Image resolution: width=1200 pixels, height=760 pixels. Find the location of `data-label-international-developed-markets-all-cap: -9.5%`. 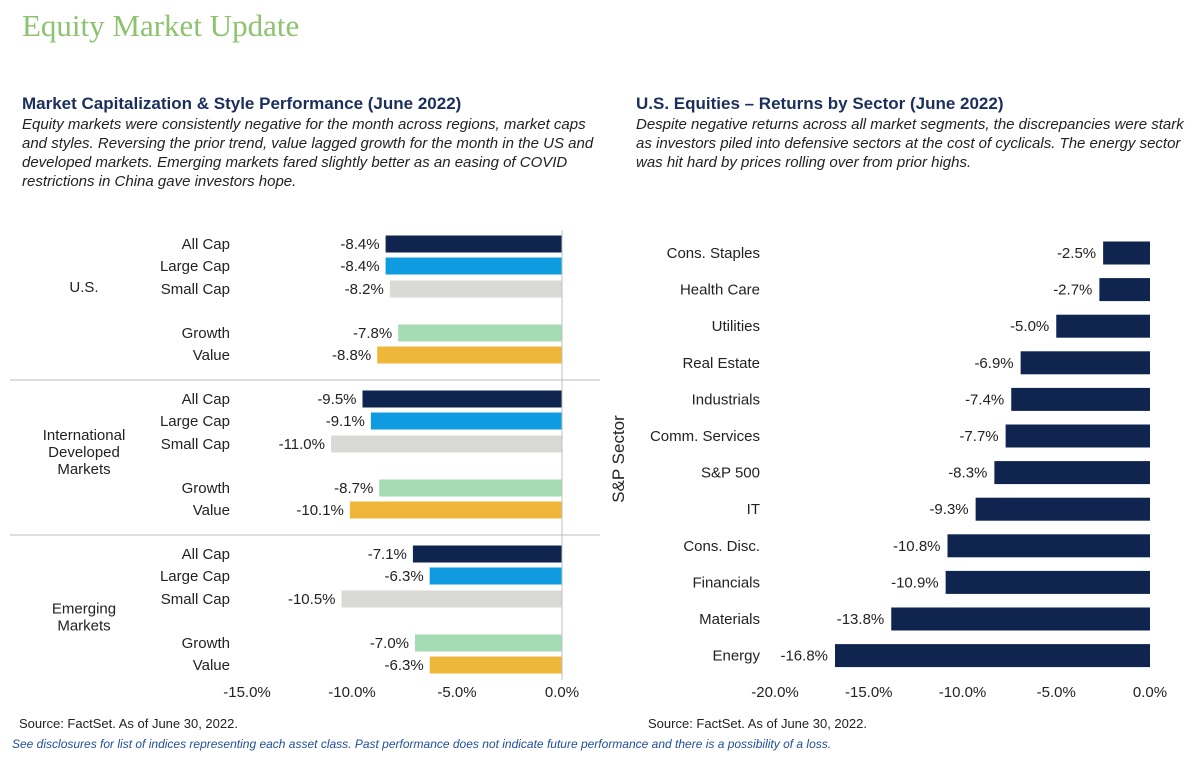

data-label-international-developed-markets-all-cap: -9.5% is located at coordinates (336, 399).